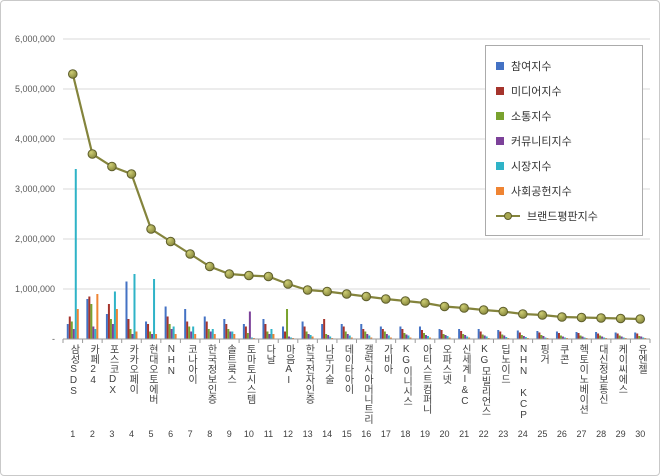 Image resolution: width=660 pixels, height=476 pixels. What do you see at coordinates (287, 434) in the screenshot?
I see `x-axis-rank-label: 12` at bounding box center [287, 434].